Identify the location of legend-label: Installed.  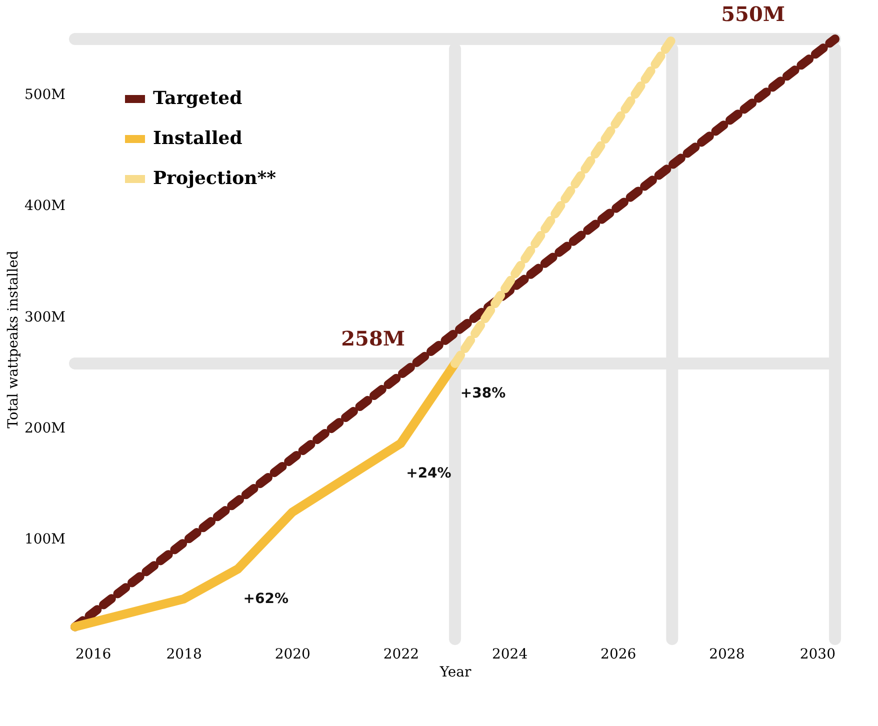
(198, 138).